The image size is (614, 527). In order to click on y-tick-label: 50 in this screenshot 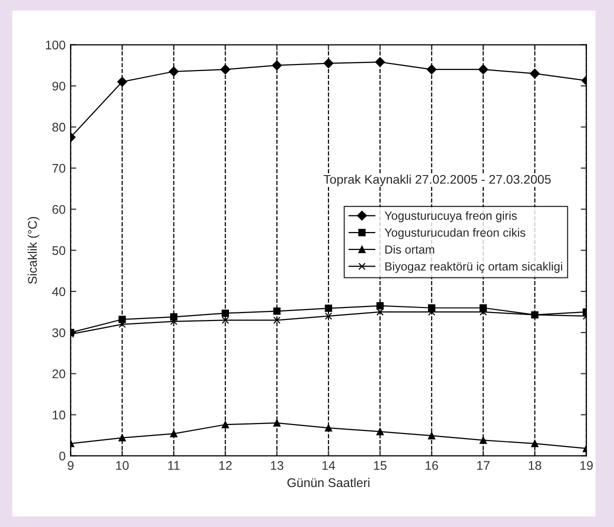, I will do `click(59, 250)`.